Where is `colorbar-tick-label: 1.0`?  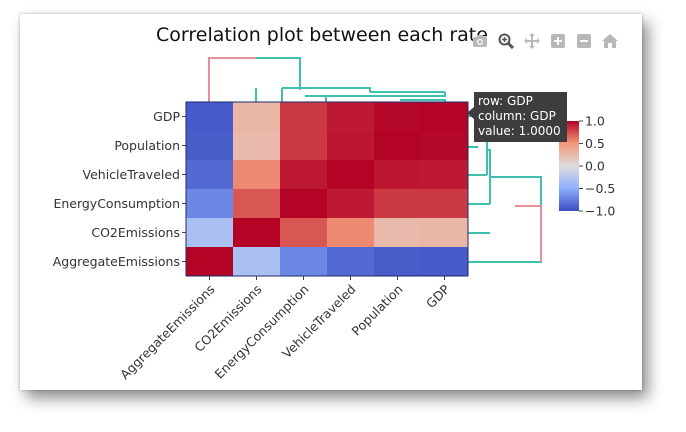
colorbar-tick-label: 1.0 is located at coordinates (595, 121).